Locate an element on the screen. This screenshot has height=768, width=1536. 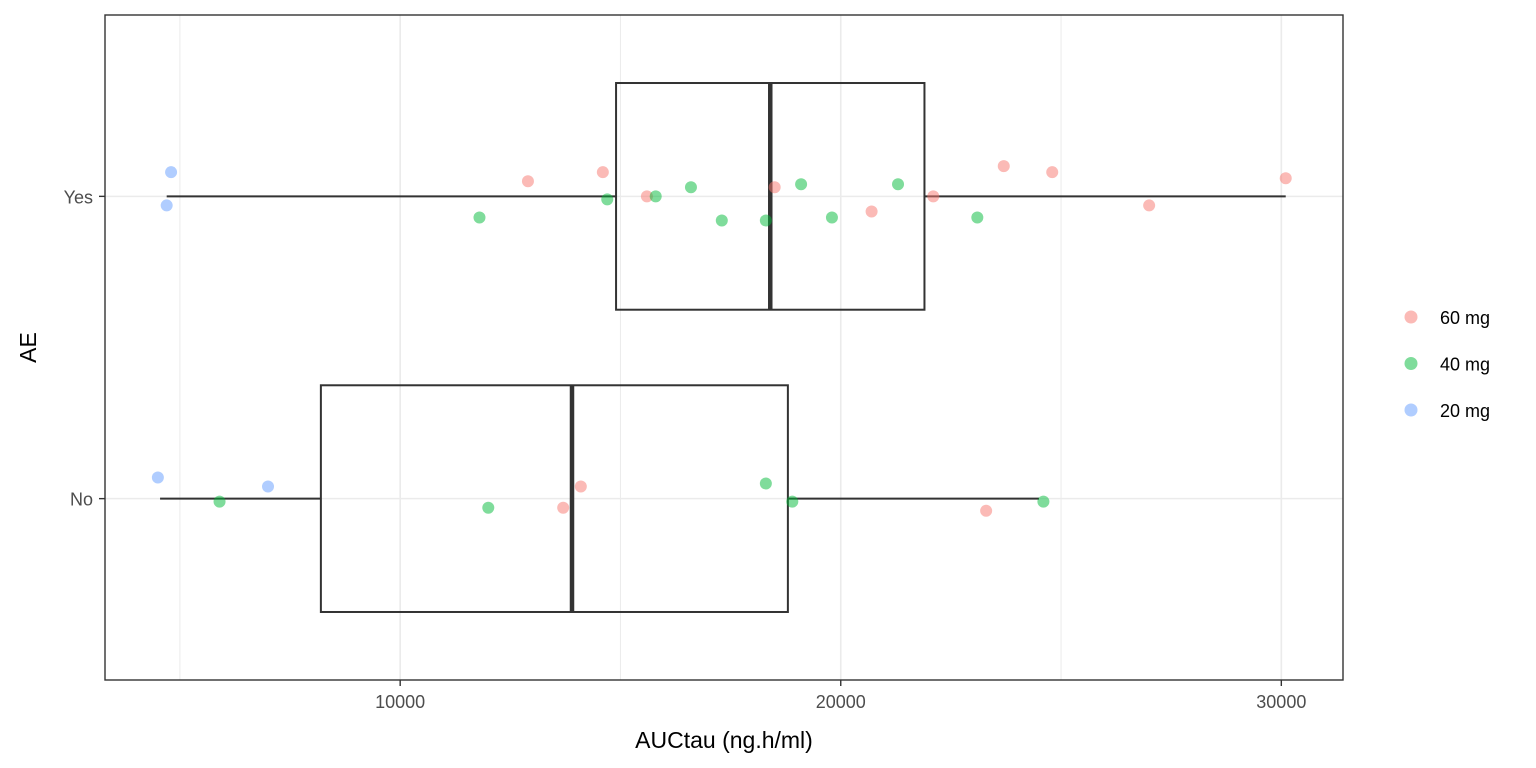
y-tick-label: Yes is located at coordinates (78, 197).